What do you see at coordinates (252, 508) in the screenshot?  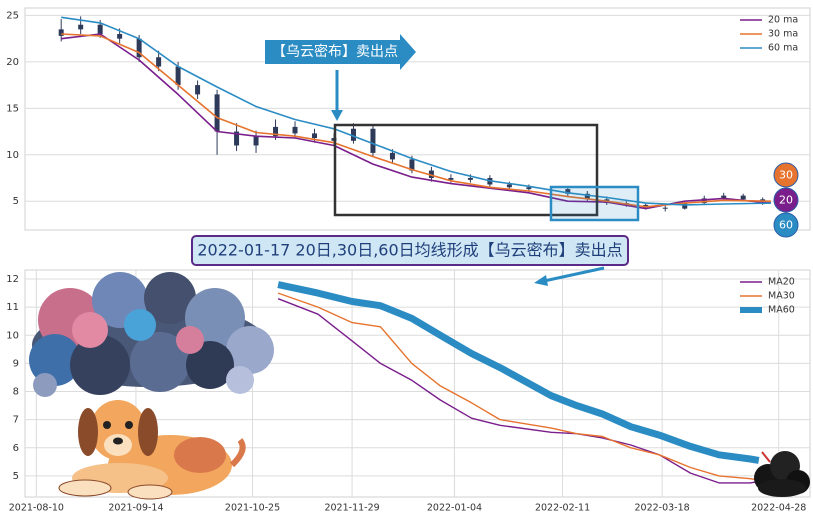 I see `x-tick-label: 2021-10-25` at bounding box center [252, 508].